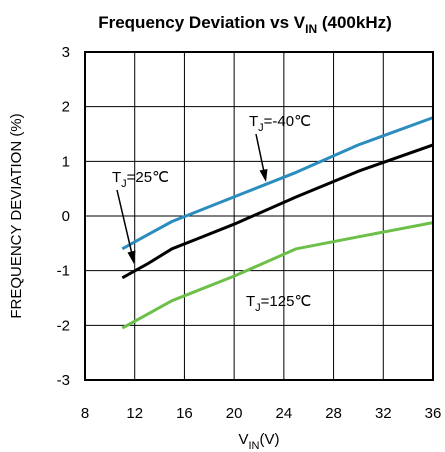 The image size is (445, 452). I want to click on x-tick-label: 28, so click(333, 413).